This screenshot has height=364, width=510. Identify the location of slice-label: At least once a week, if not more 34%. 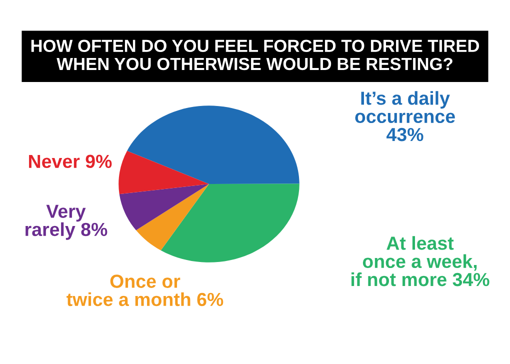
(421, 261).